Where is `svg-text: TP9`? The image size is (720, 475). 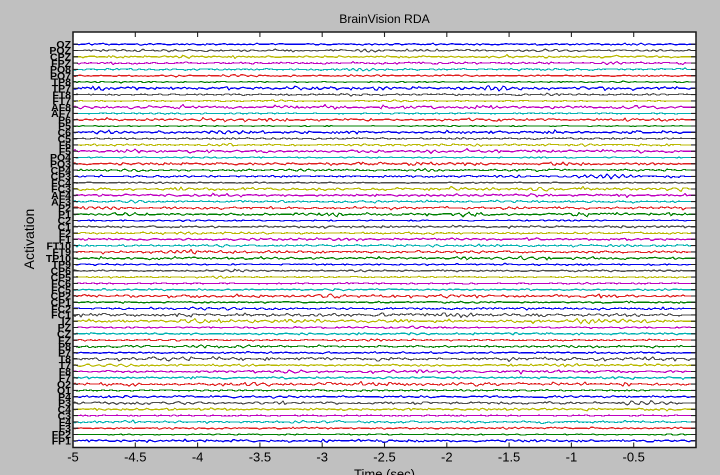 svg-text: TP9 is located at coordinates (61, 265).